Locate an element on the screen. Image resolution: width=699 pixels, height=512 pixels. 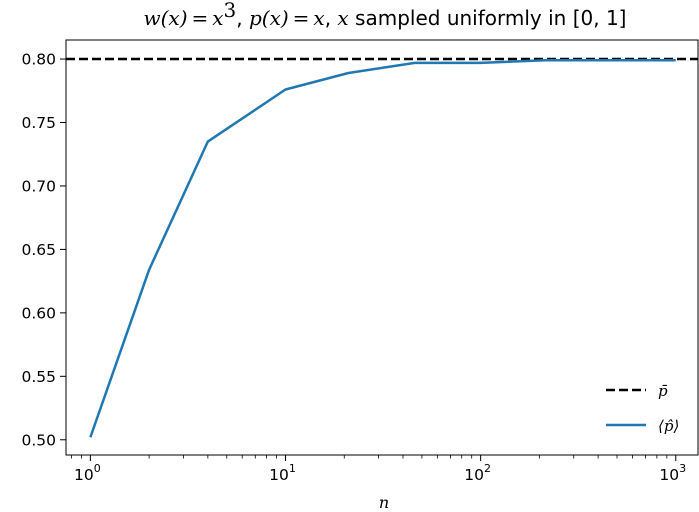
title-w-part: w(x) = x is located at coordinates (184, 18).